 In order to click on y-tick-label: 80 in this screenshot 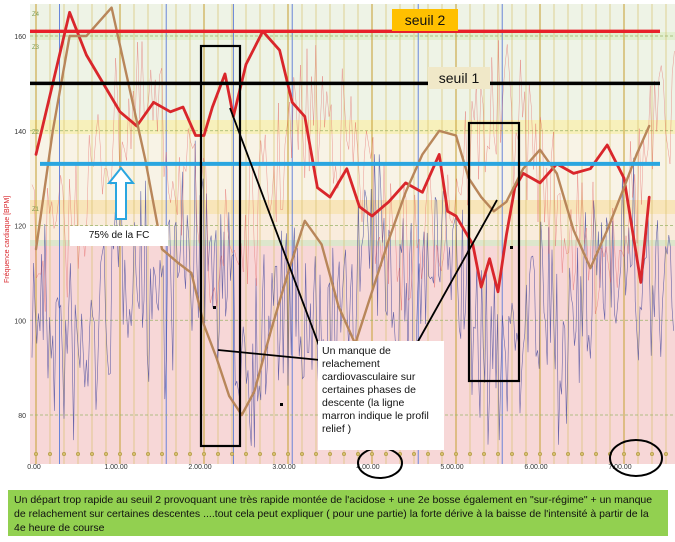, I will do `click(22, 416)`.